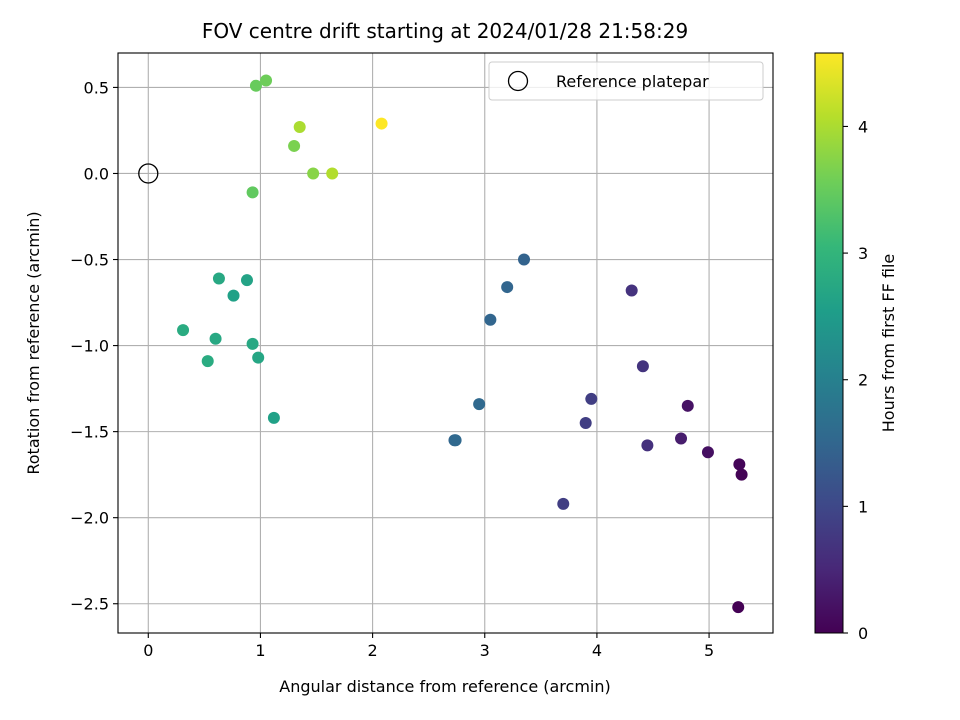 This screenshot has width=960, height=720. Describe the element at coordinates (428, 646) in the screenshot. I see `x-axis-ticks: 0 1 2 3 4 5` at that location.